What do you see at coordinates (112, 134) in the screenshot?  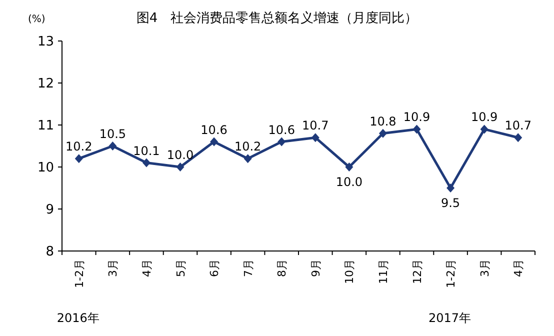 I see `text: 10.5` at bounding box center [112, 134].